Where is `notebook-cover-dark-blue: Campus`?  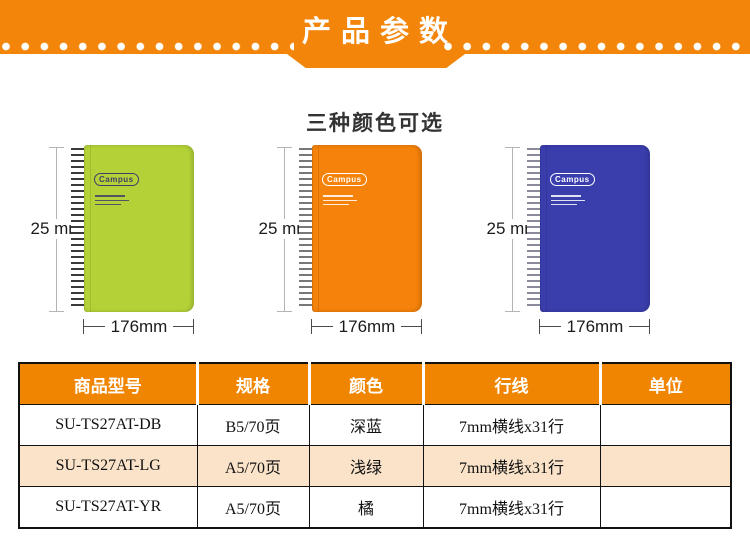 notebook-cover-dark-blue: Campus is located at coordinates (595, 228).